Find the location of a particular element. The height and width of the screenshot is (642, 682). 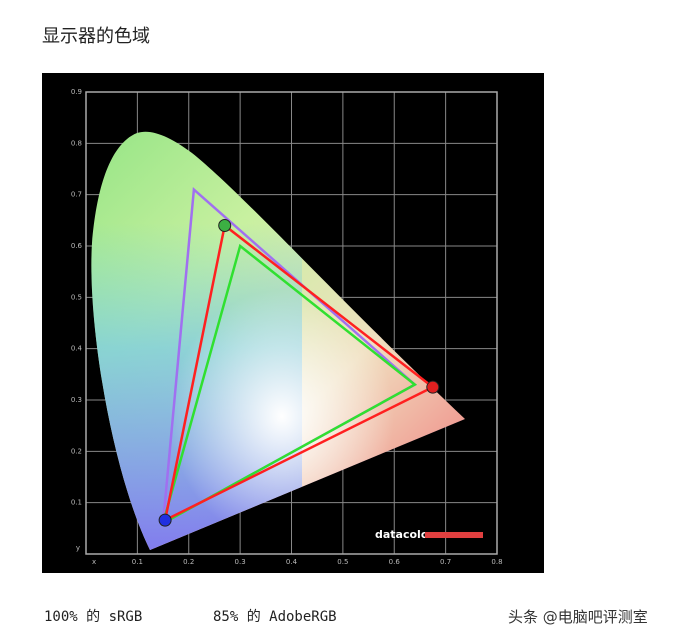

x-tick-label: 0.2 is located at coordinates (188, 562).